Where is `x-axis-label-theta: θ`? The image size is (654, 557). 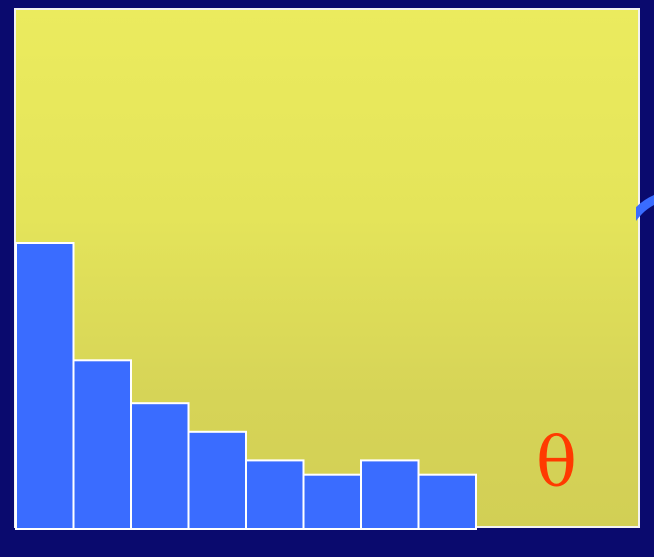
x-axis-label-theta: θ is located at coordinates (556, 464).